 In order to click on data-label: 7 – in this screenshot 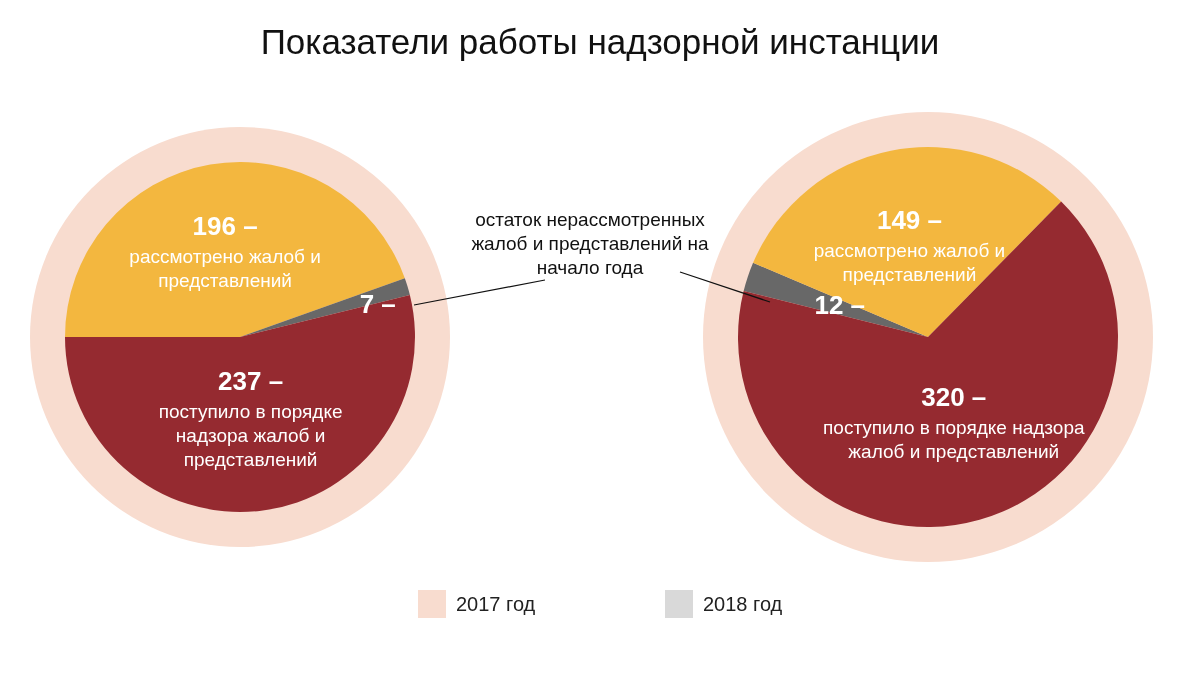, I will do `click(377, 304)`.